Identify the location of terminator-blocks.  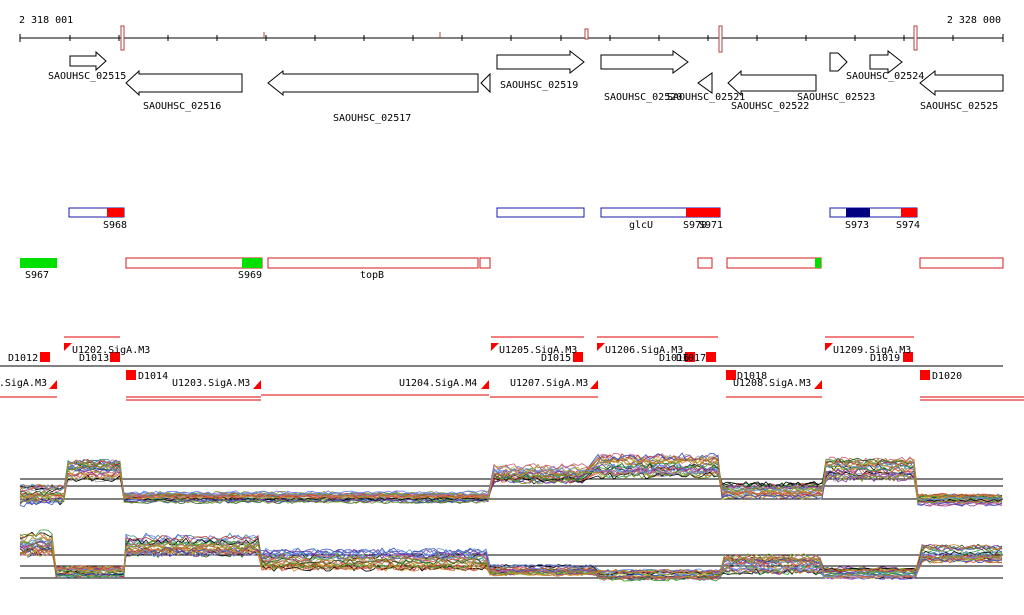
(485, 366).